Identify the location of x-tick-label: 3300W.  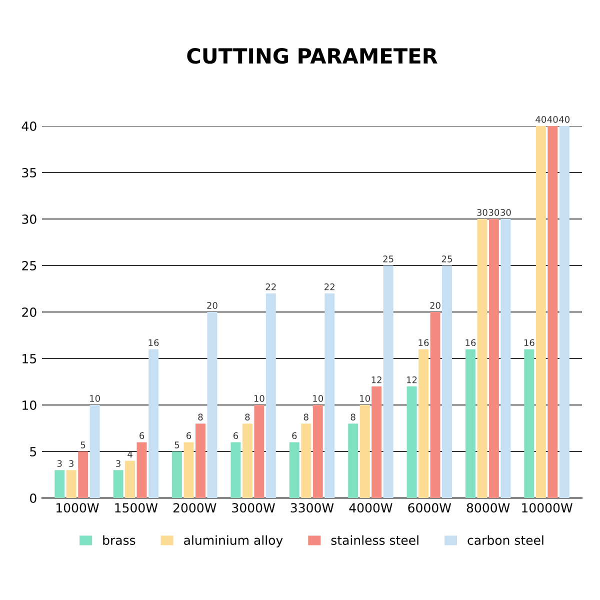
(312, 508).